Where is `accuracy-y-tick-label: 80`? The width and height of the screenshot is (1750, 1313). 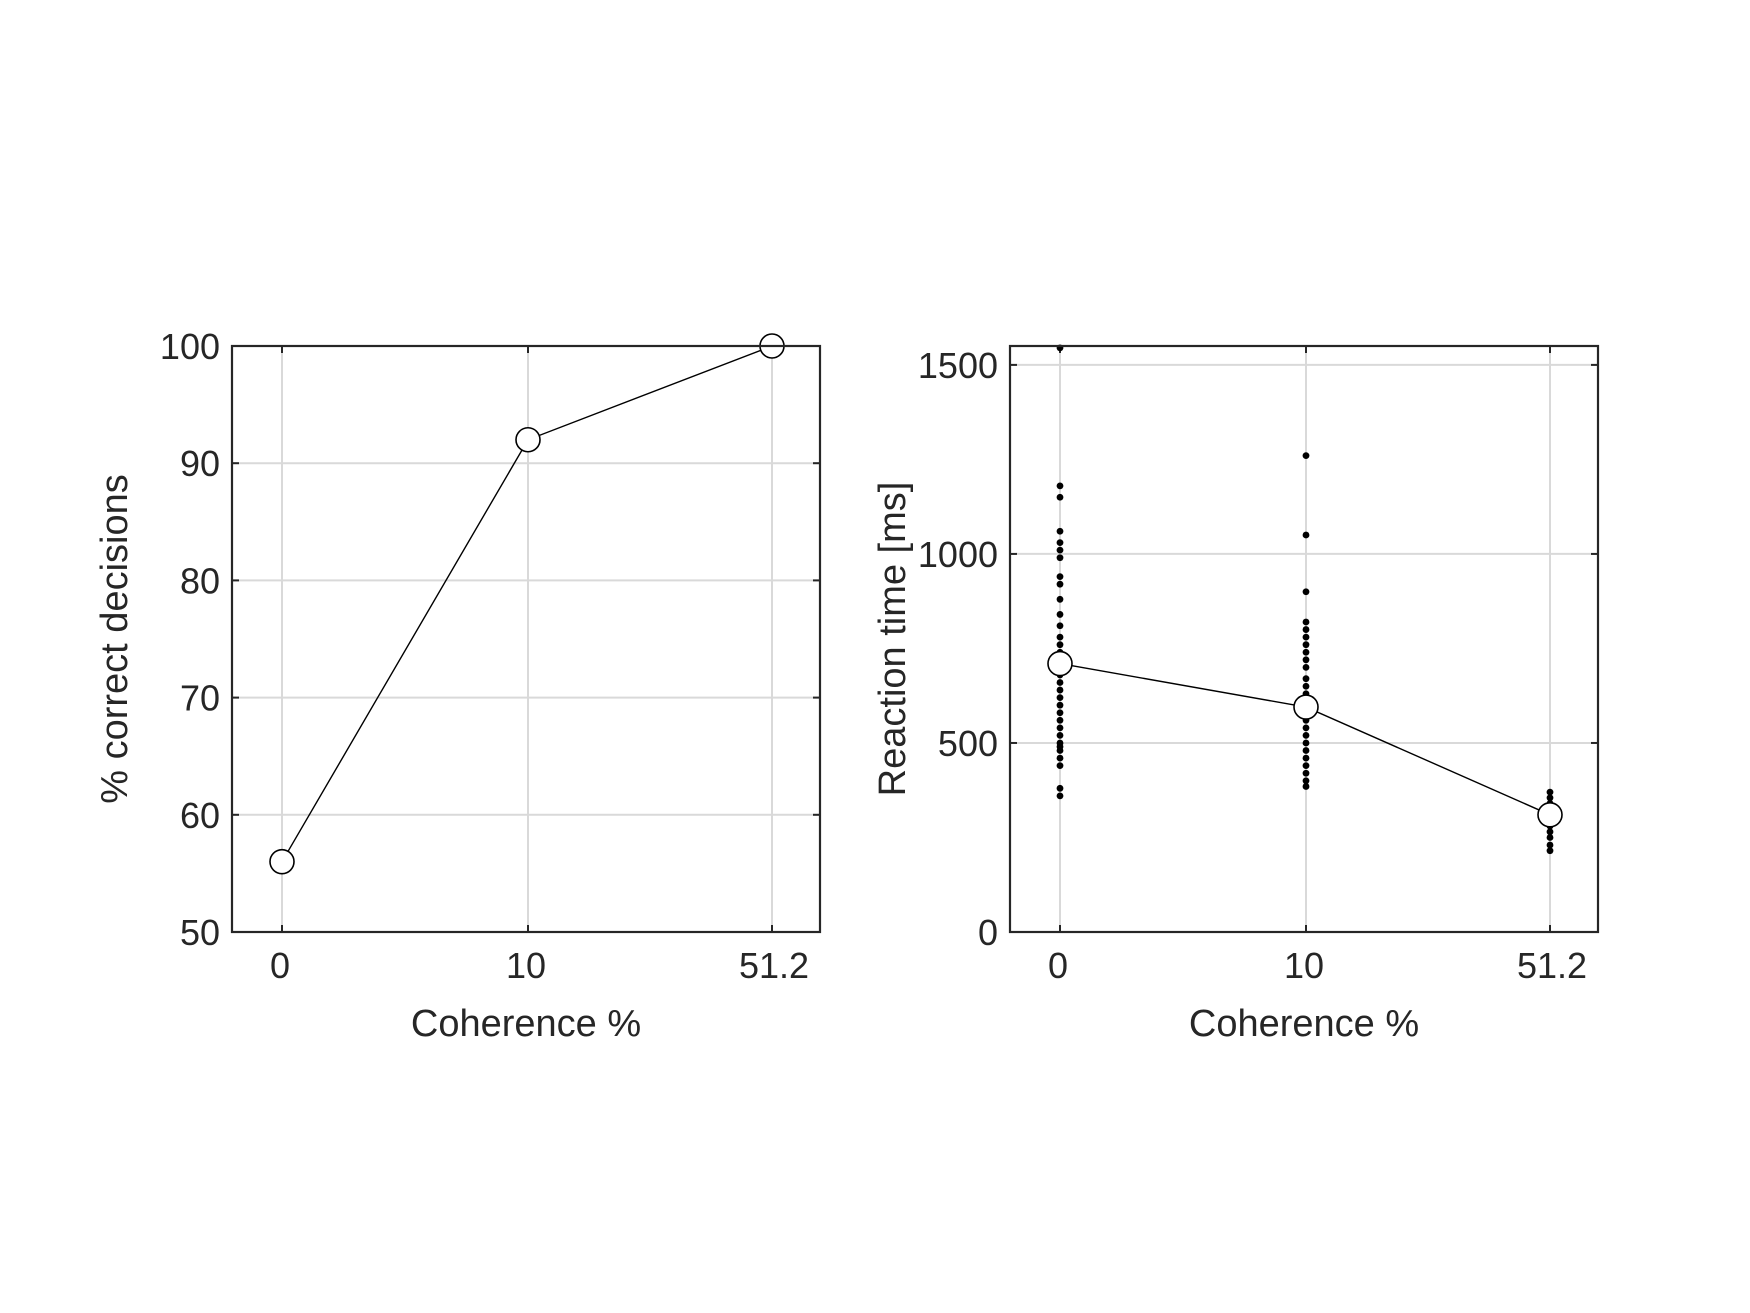
accuracy-y-tick-label: 80 is located at coordinates (200, 580).